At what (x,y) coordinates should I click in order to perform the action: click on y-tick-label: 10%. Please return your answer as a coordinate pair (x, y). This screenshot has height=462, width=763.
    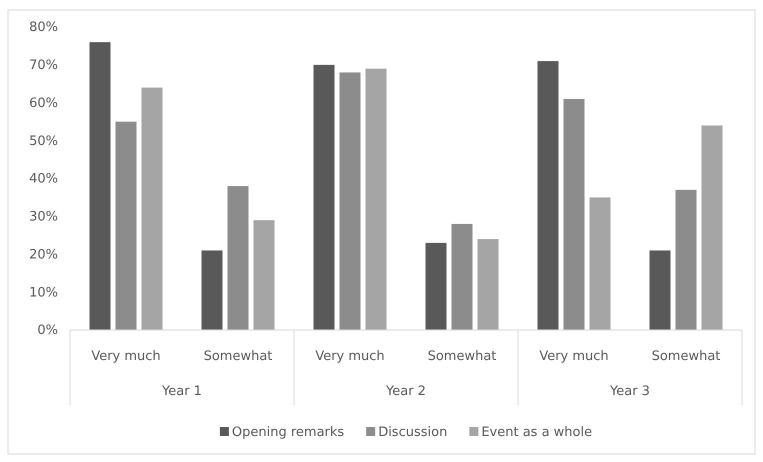
    Looking at the image, I should click on (43, 292).